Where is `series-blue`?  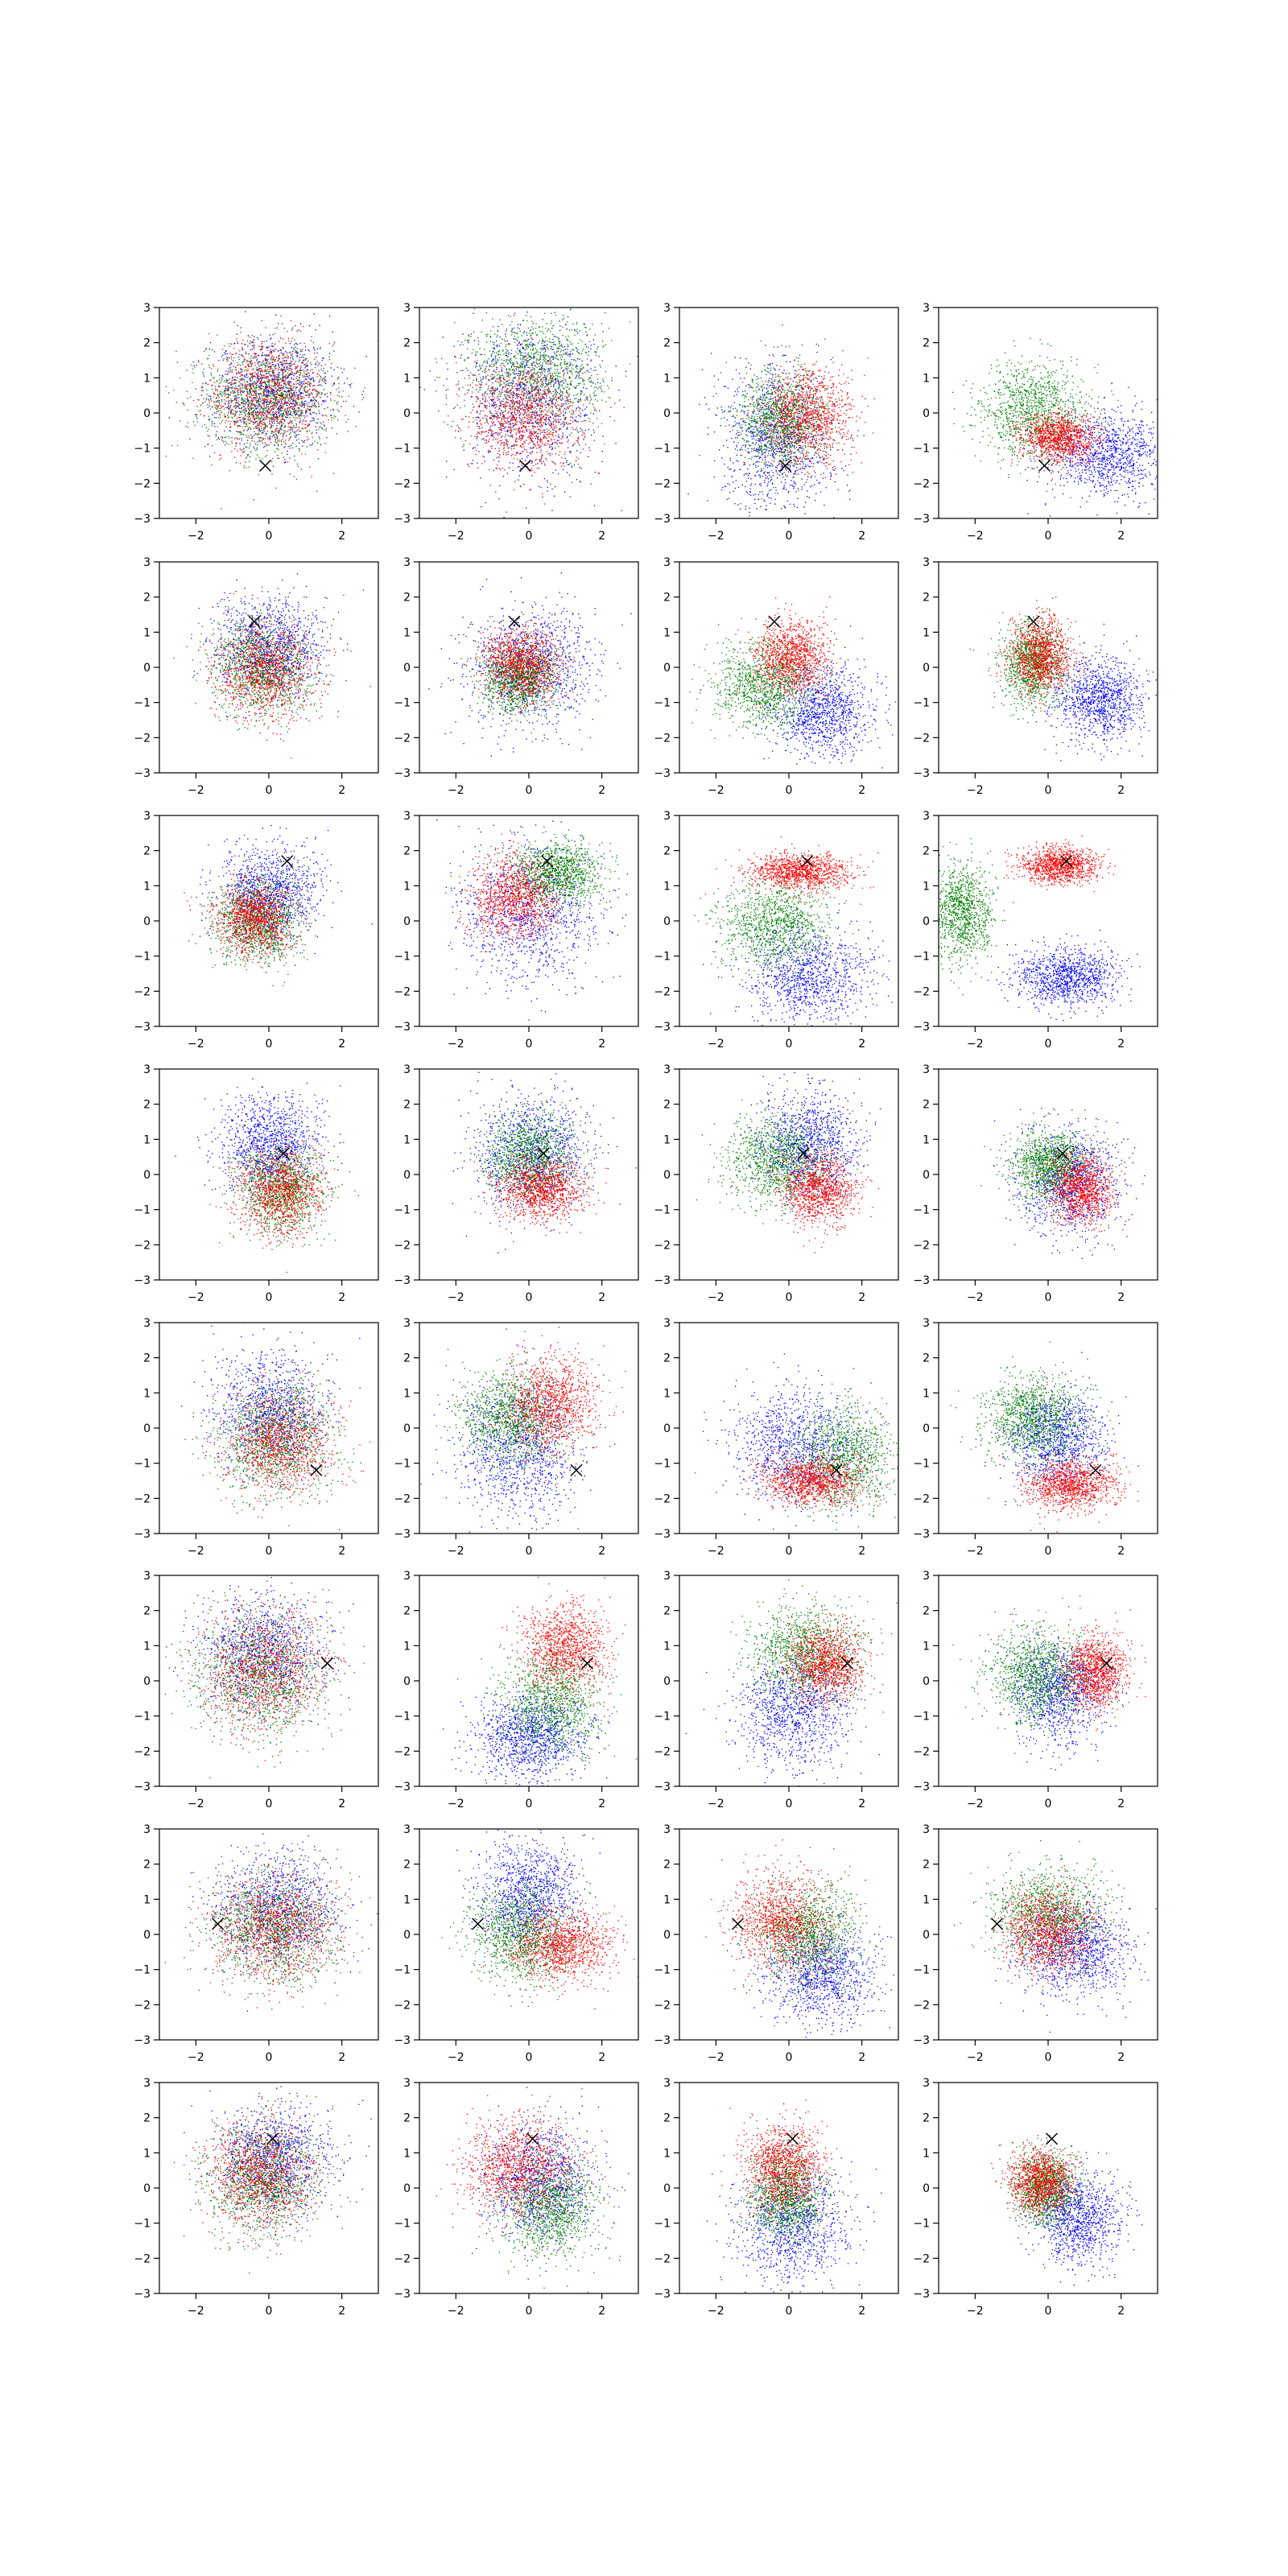
series-blue is located at coordinates (268, 389).